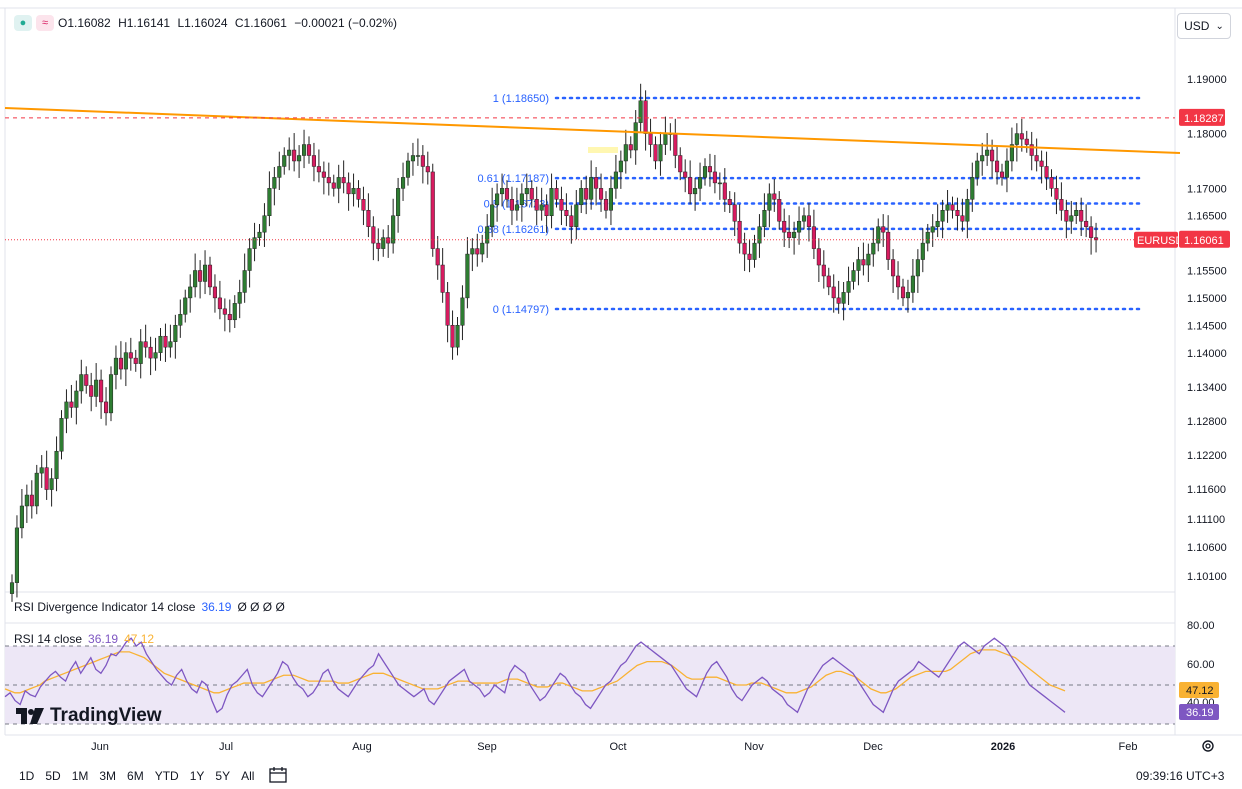 This screenshot has height=789, width=1242. What do you see at coordinates (592, 130) in the screenshot?
I see `trendline` at bounding box center [592, 130].